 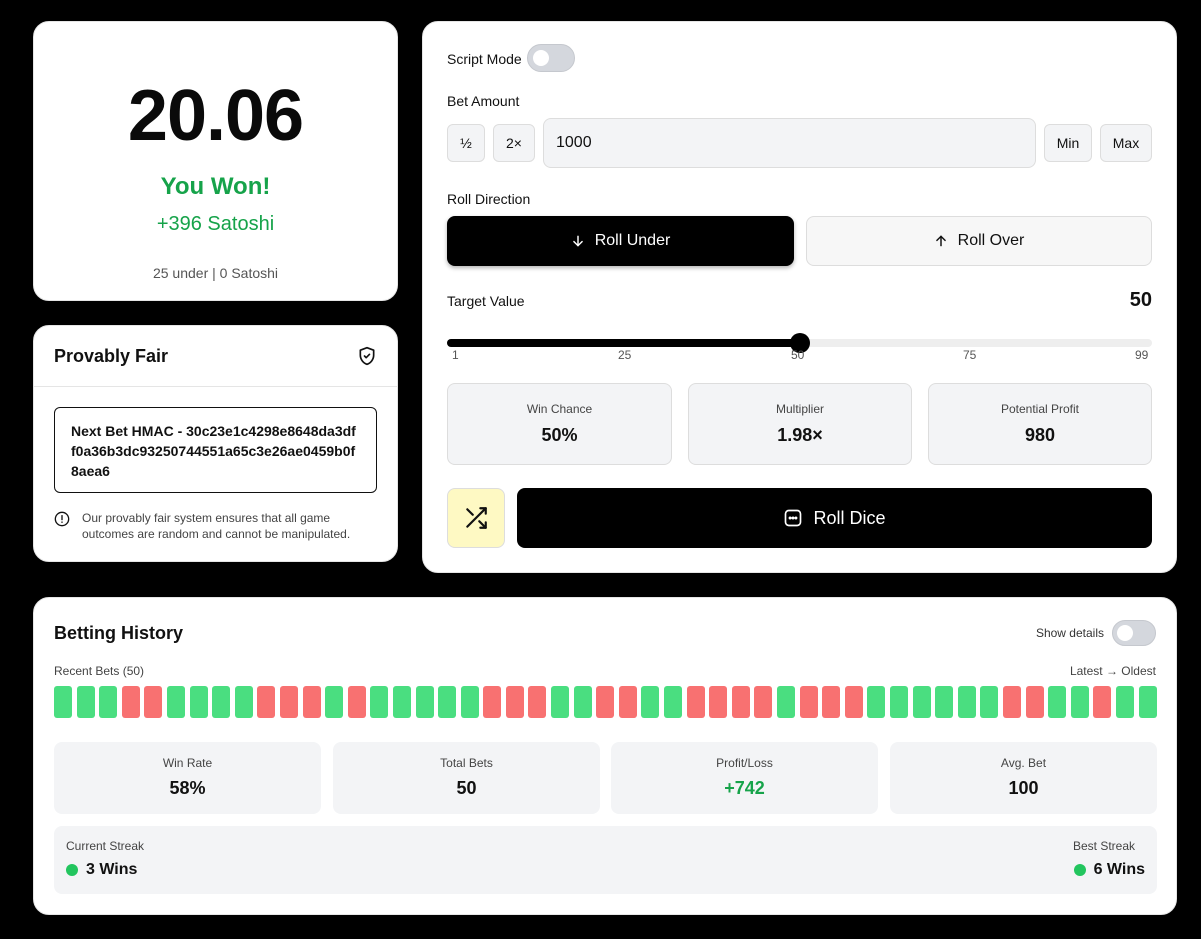 What do you see at coordinates (1140, 300) in the screenshot?
I see `target-value: 50` at bounding box center [1140, 300].